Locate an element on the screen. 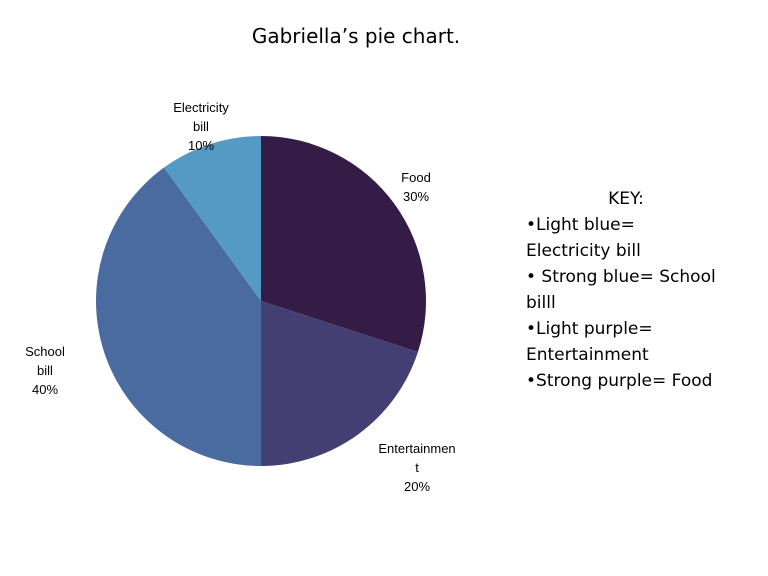  key-line-6: Entertainment is located at coordinates (587, 355).